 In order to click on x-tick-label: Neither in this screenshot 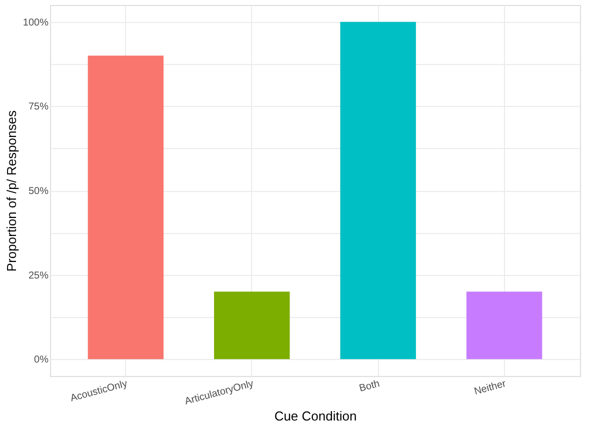, I will do `click(490, 388)`.